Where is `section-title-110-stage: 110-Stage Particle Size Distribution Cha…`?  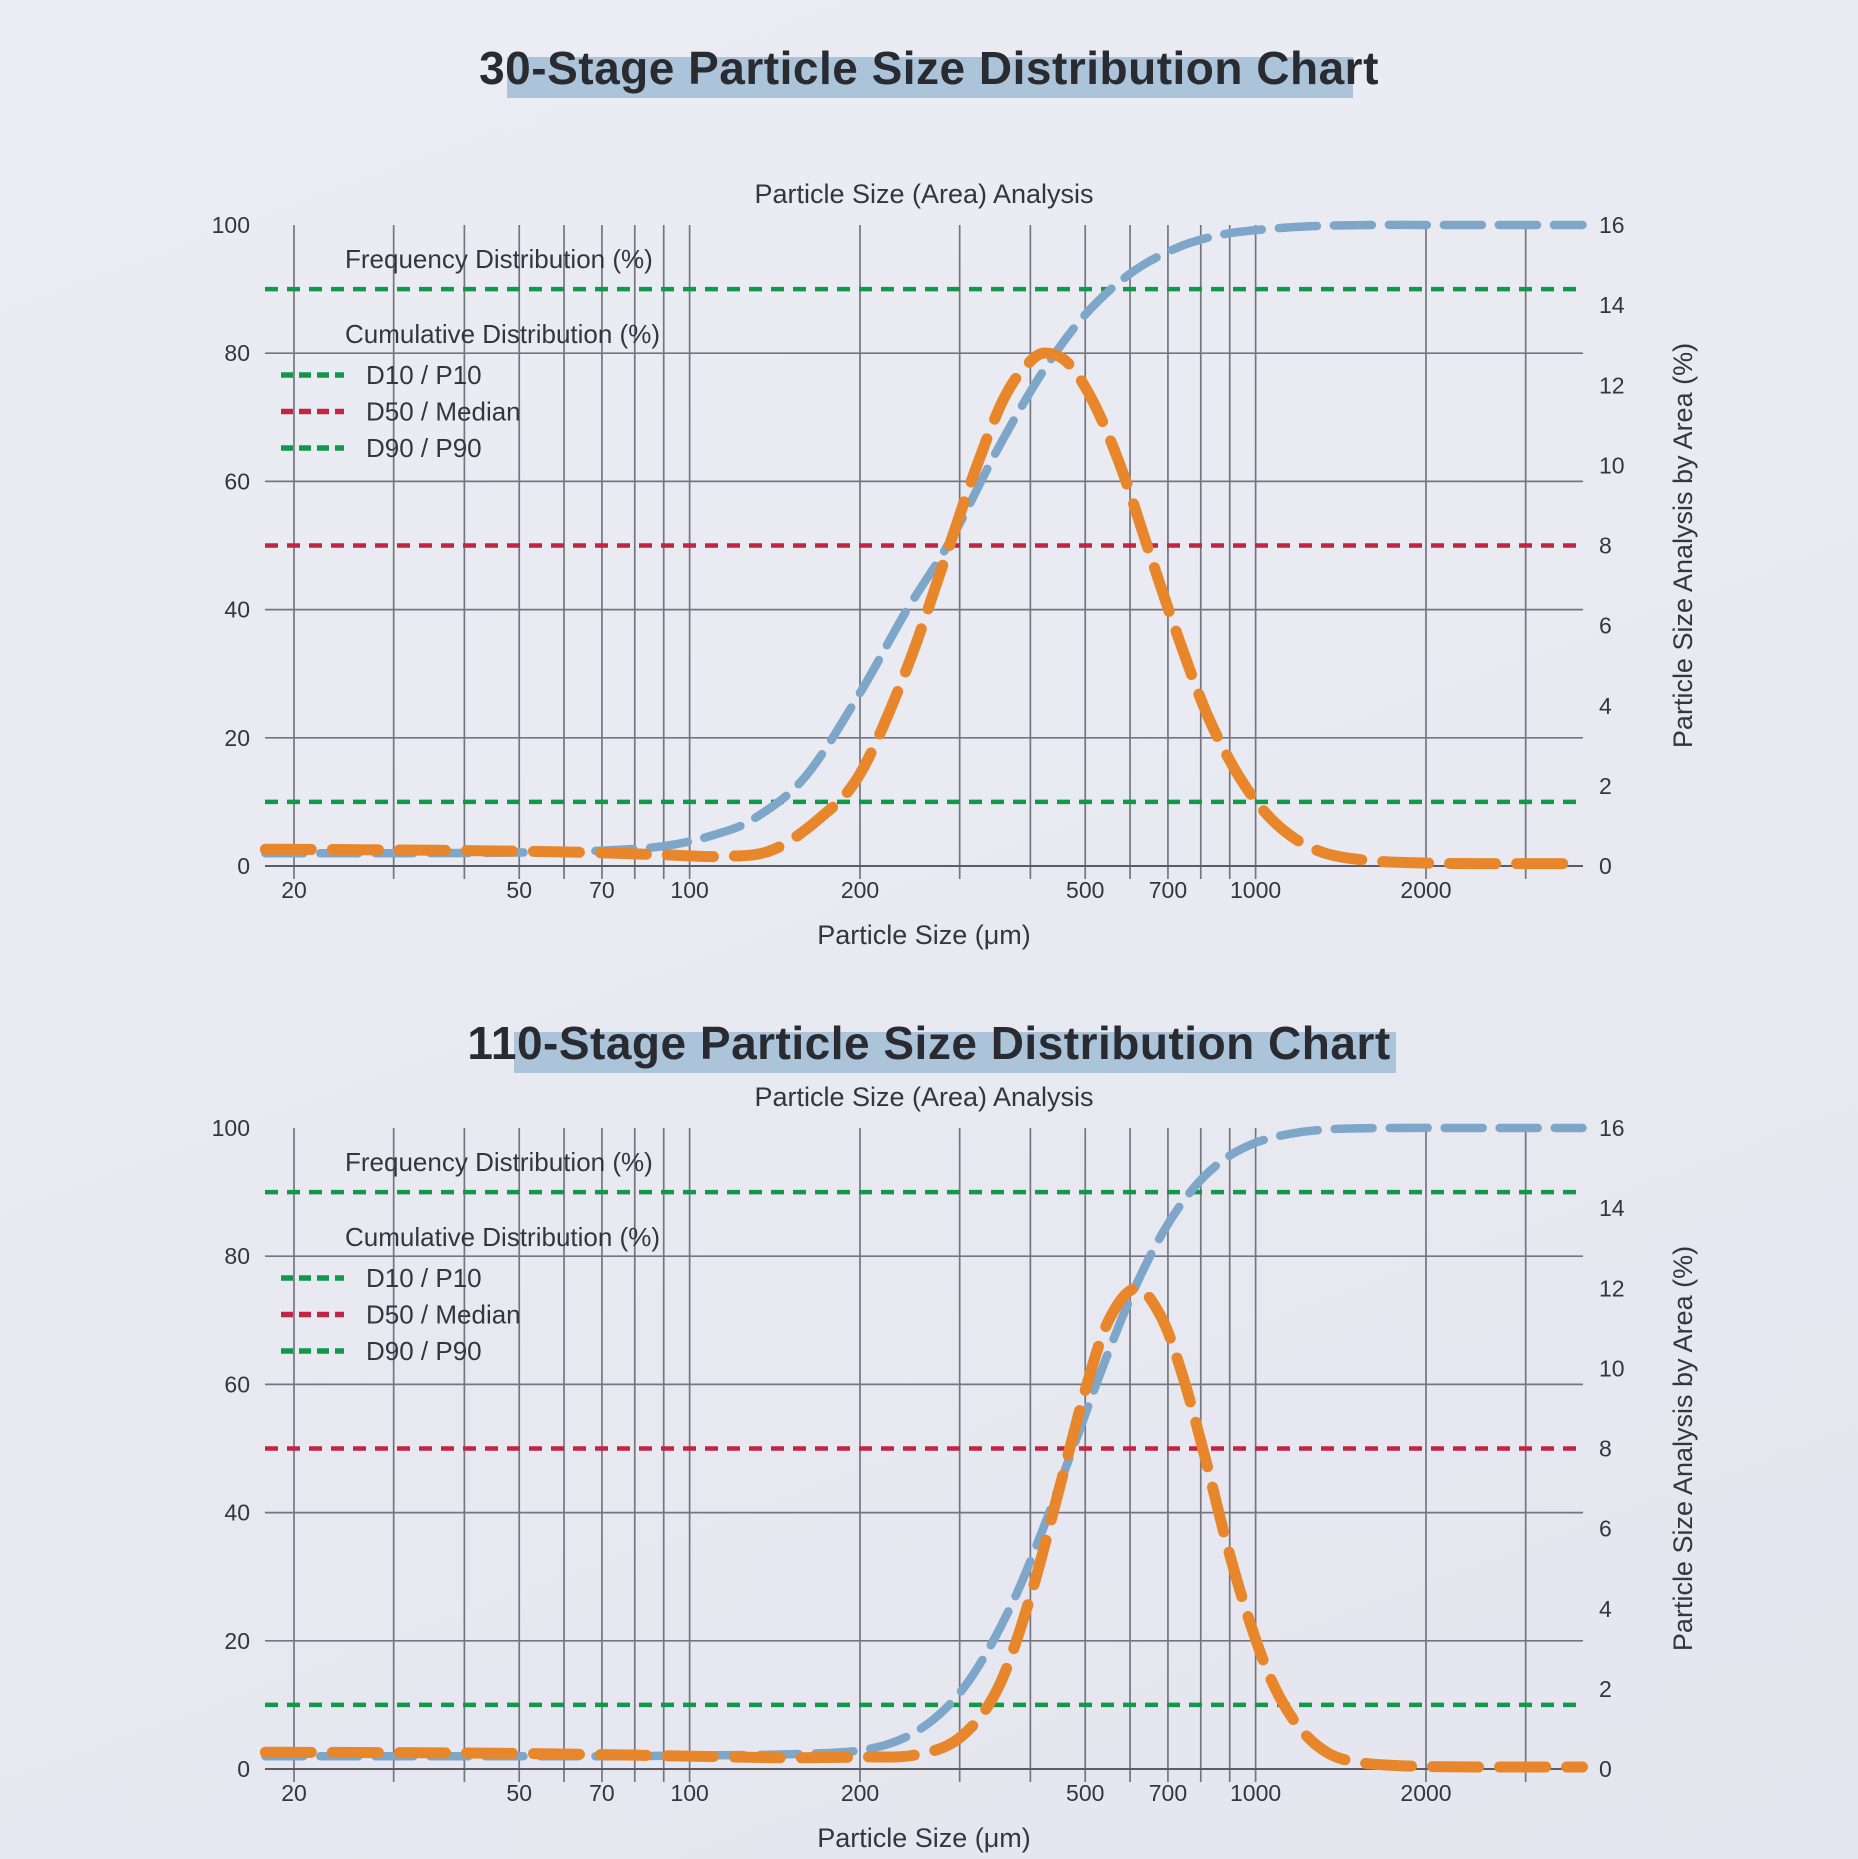 section-title-110-stage: 110-Stage Particle Size Distribution Cha… is located at coordinates (929, 1050).